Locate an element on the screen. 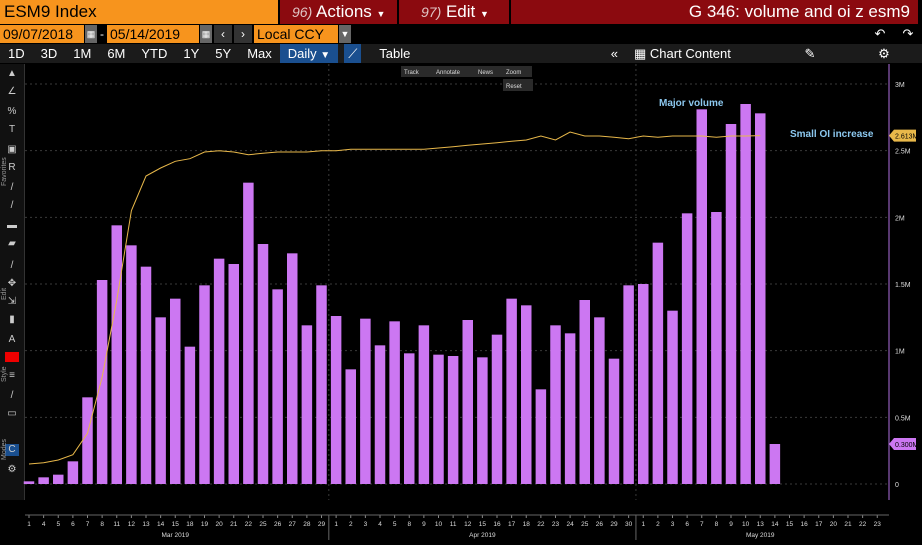  period-max: Max is located at coordinates (259, 53).